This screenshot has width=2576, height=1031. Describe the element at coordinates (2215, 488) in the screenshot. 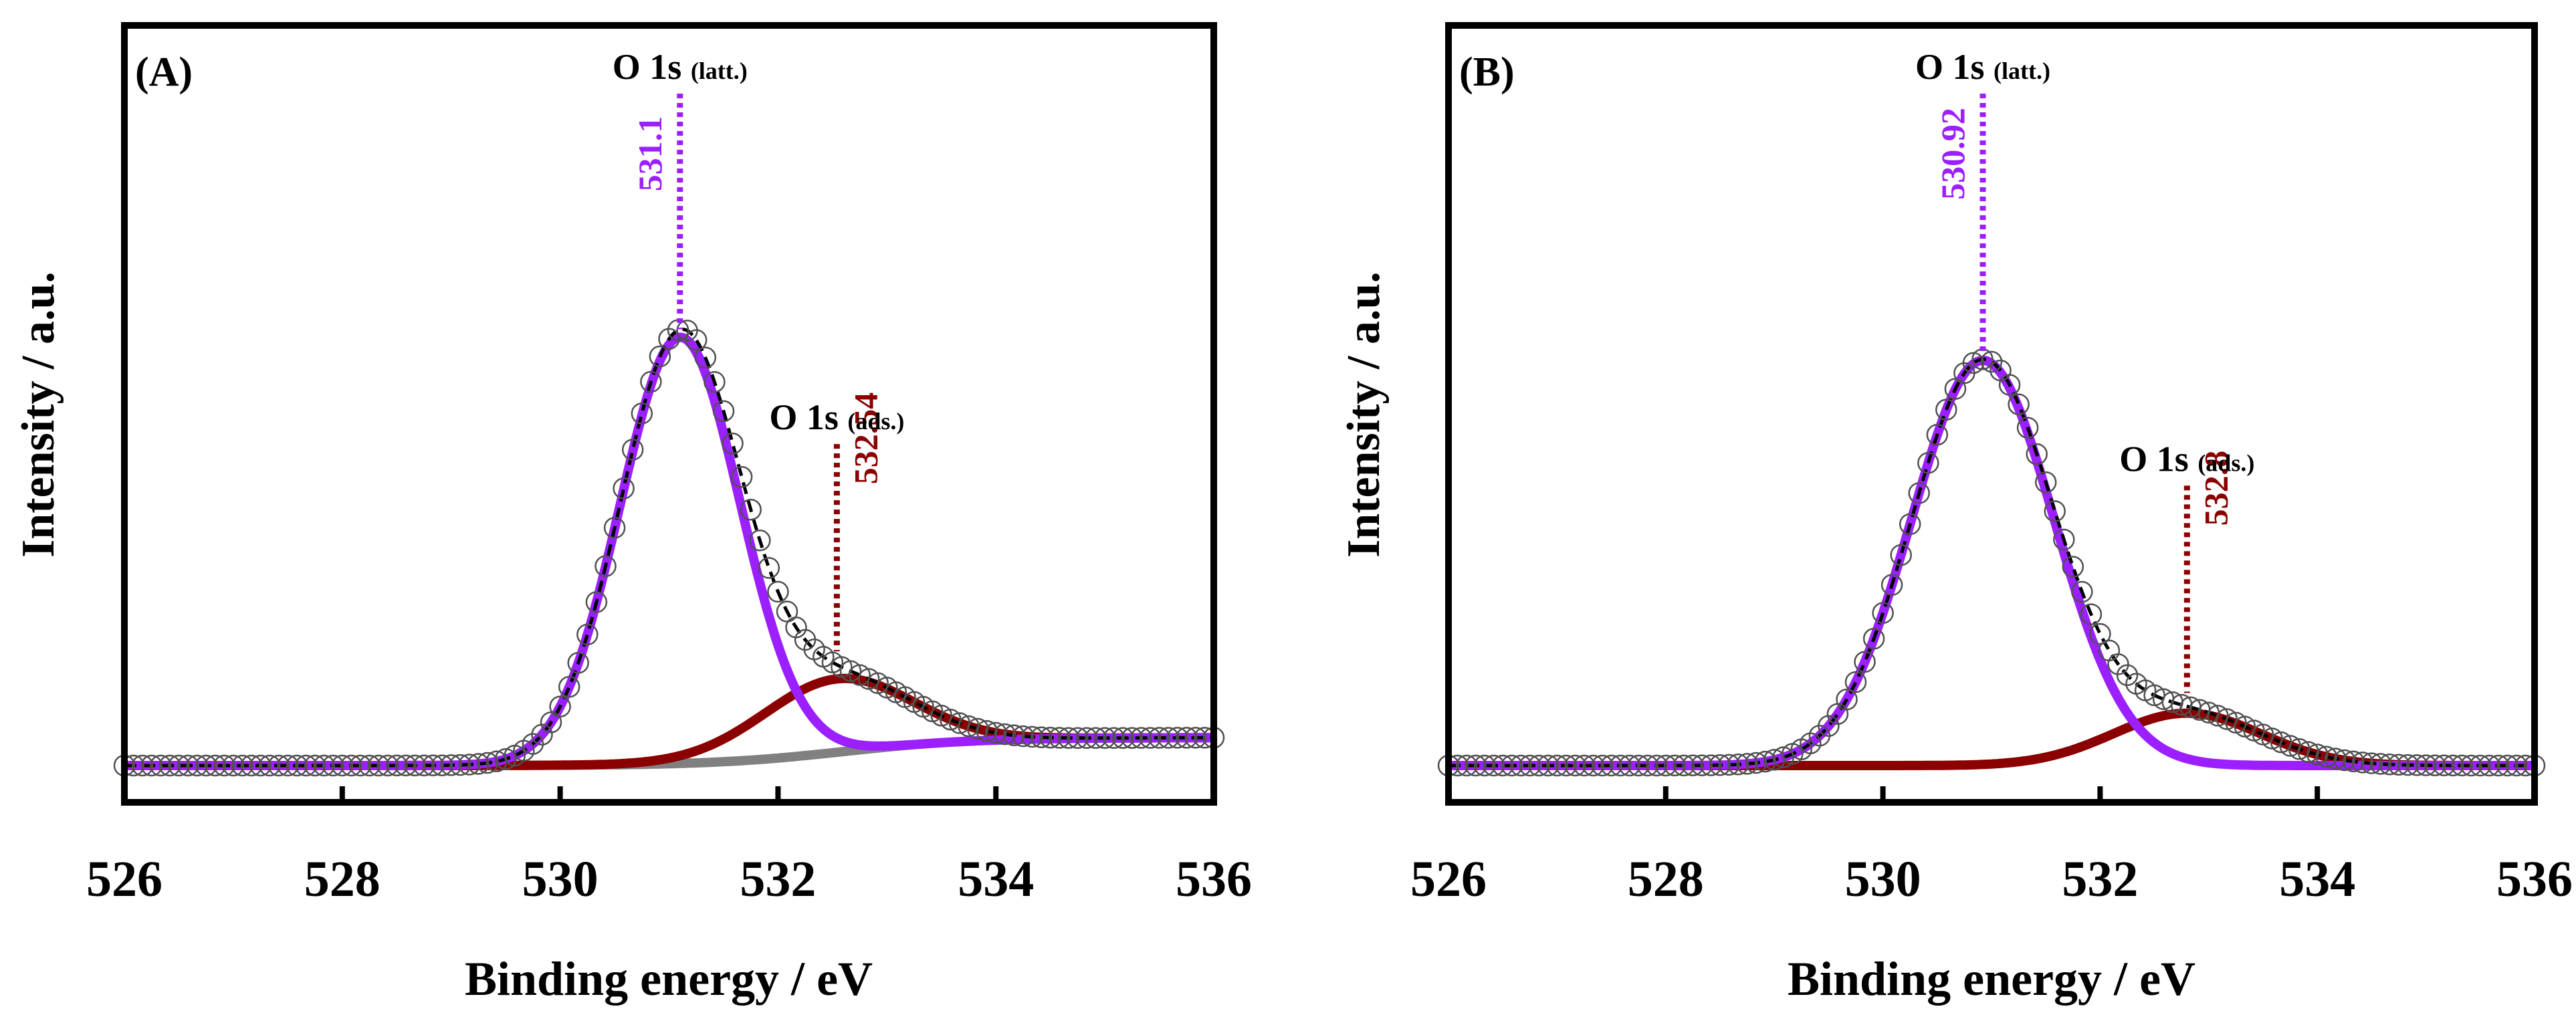

I see `ads-peak-value: 532.8` at that location.